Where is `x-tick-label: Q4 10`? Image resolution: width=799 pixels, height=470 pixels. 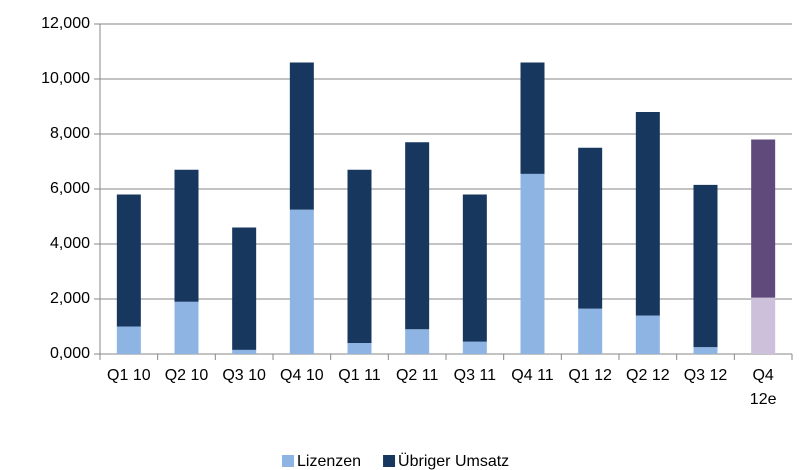
x-tick-label: Q4 10 is located at coordinates (302, 375).